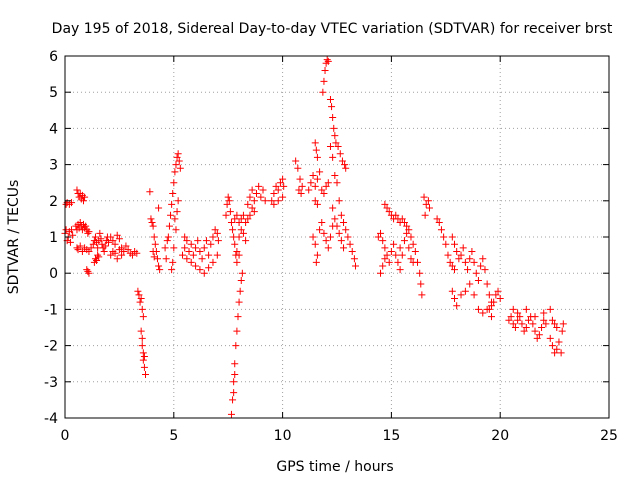 This screenshot has height=480, width=640. What do you see at coordinates (53, 202) in the screenshot?
I see `y-tick-label: 2` at bounding box center [53, 202].